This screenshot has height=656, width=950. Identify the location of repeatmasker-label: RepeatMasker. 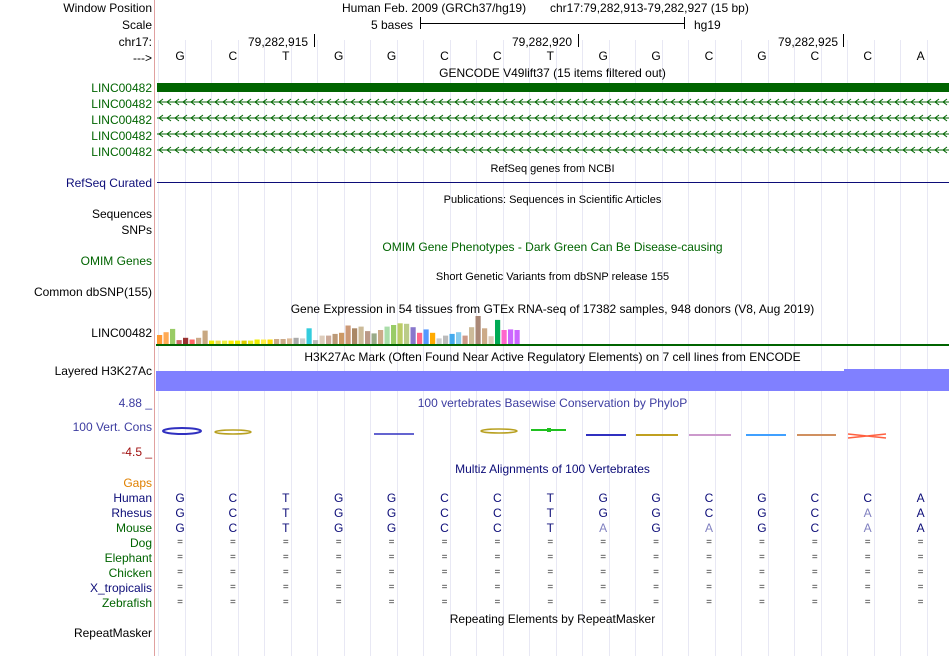
(112, 633).